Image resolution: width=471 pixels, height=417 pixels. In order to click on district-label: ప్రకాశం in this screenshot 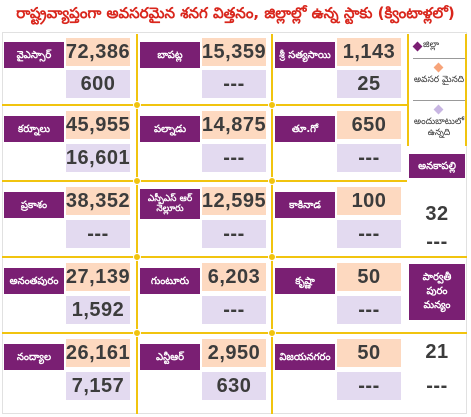, I will do `click(34, 205)`.